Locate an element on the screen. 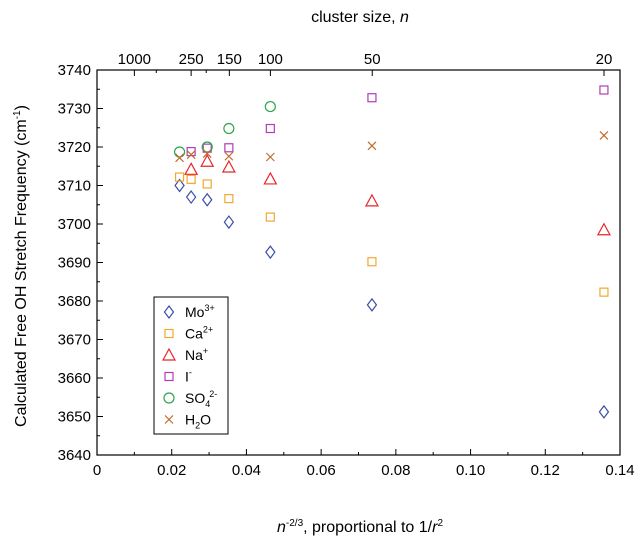 This screenshot has height=539, width=643. y-tick-label: 3640 is located at coordinates (74, 455).